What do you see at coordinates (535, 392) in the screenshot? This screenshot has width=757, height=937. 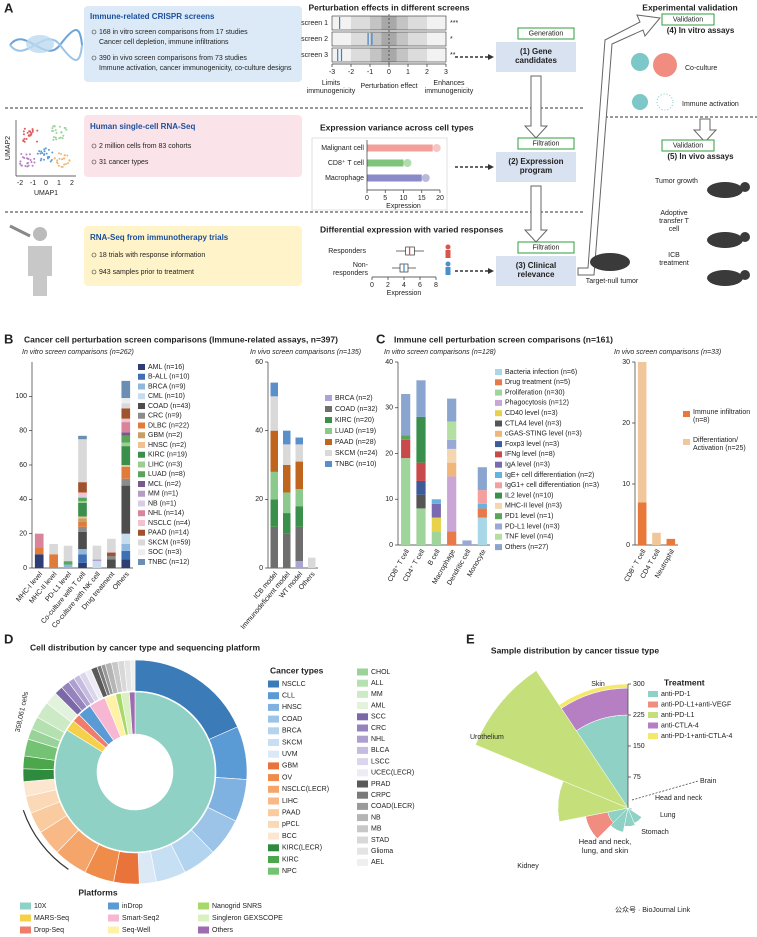 I see `legend-label: Proliferation (n=30)` at bounding box center [535, 392].